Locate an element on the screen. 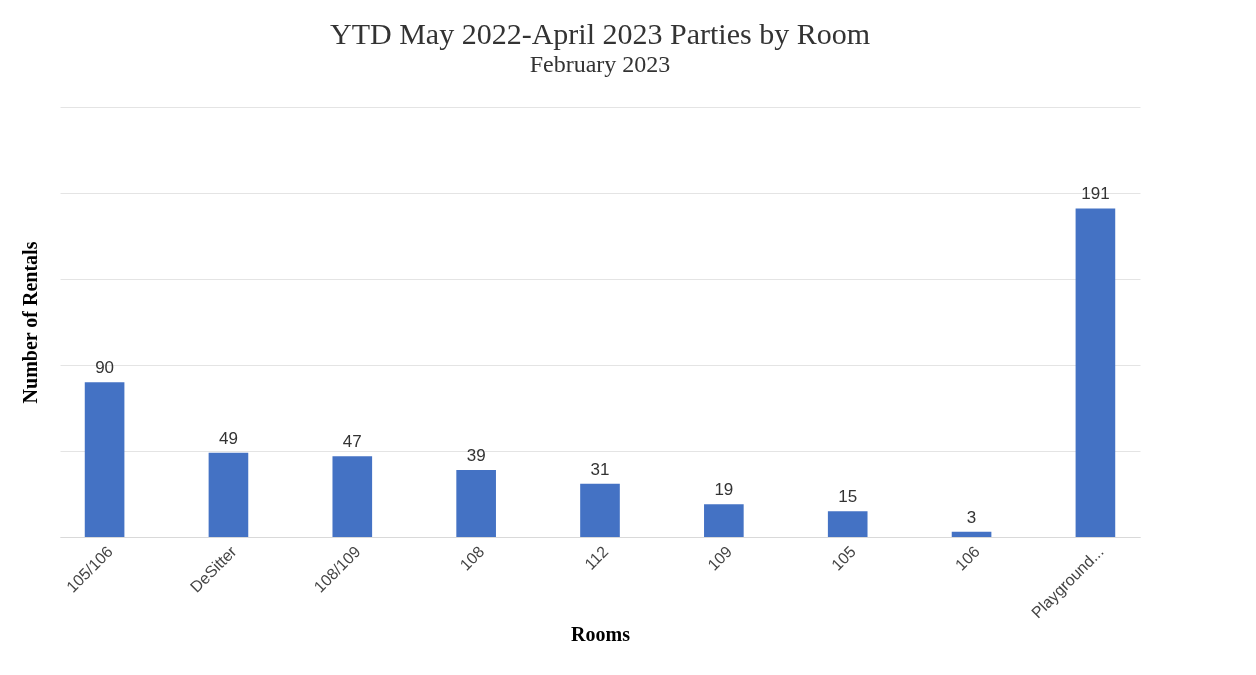 The height and width of the screenshot is (675, 1256). x-tick-label: 109 is located at coordinates (720, 558).